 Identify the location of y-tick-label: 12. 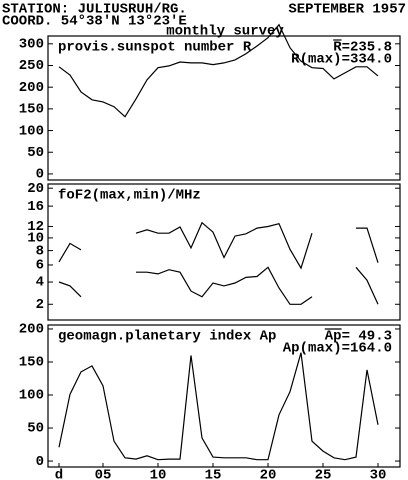
(35, 227).